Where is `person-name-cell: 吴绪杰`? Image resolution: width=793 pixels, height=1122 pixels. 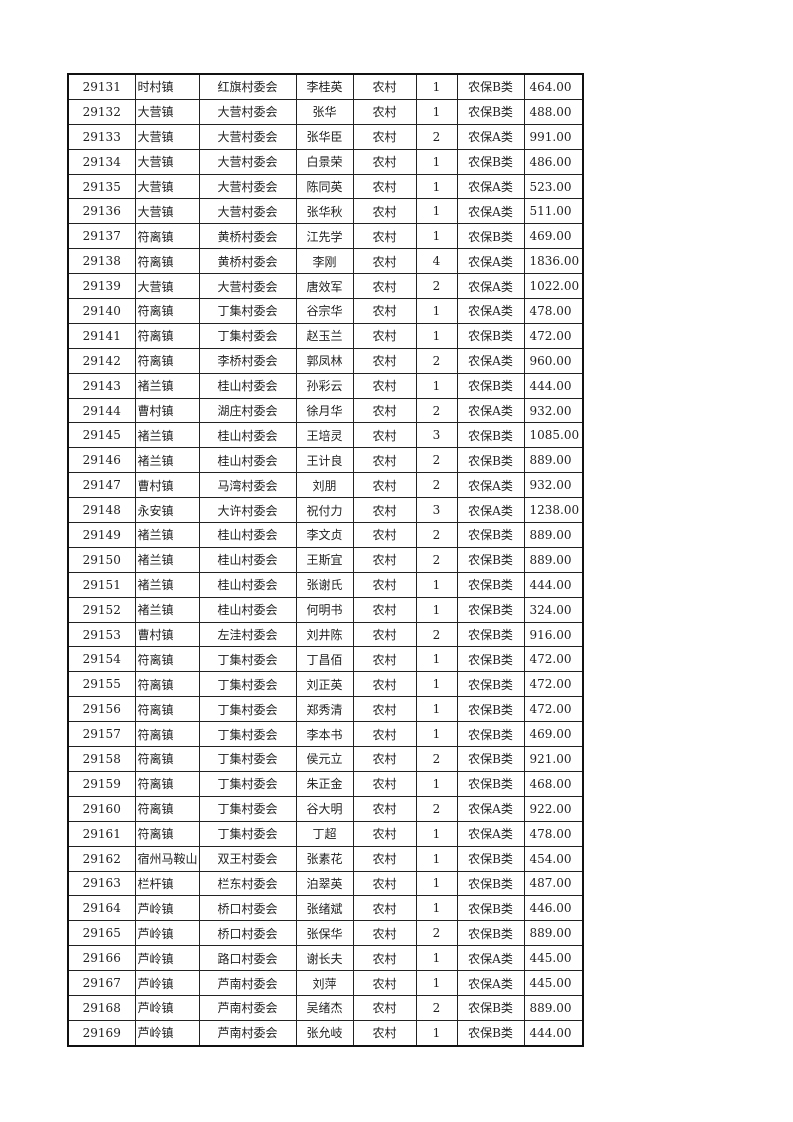 person-name-cell: 吴绪杰 is located at coordinates (324, 1007).